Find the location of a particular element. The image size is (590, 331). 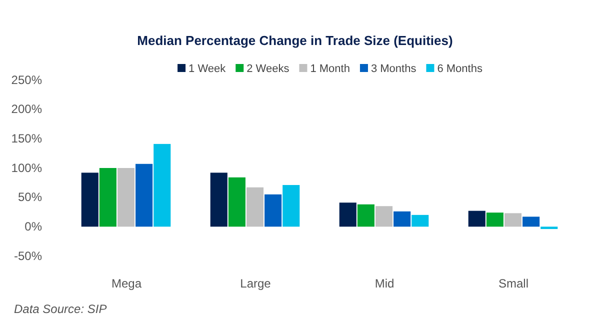

legend-label: 6 Months is located at coordinates (460, 69).